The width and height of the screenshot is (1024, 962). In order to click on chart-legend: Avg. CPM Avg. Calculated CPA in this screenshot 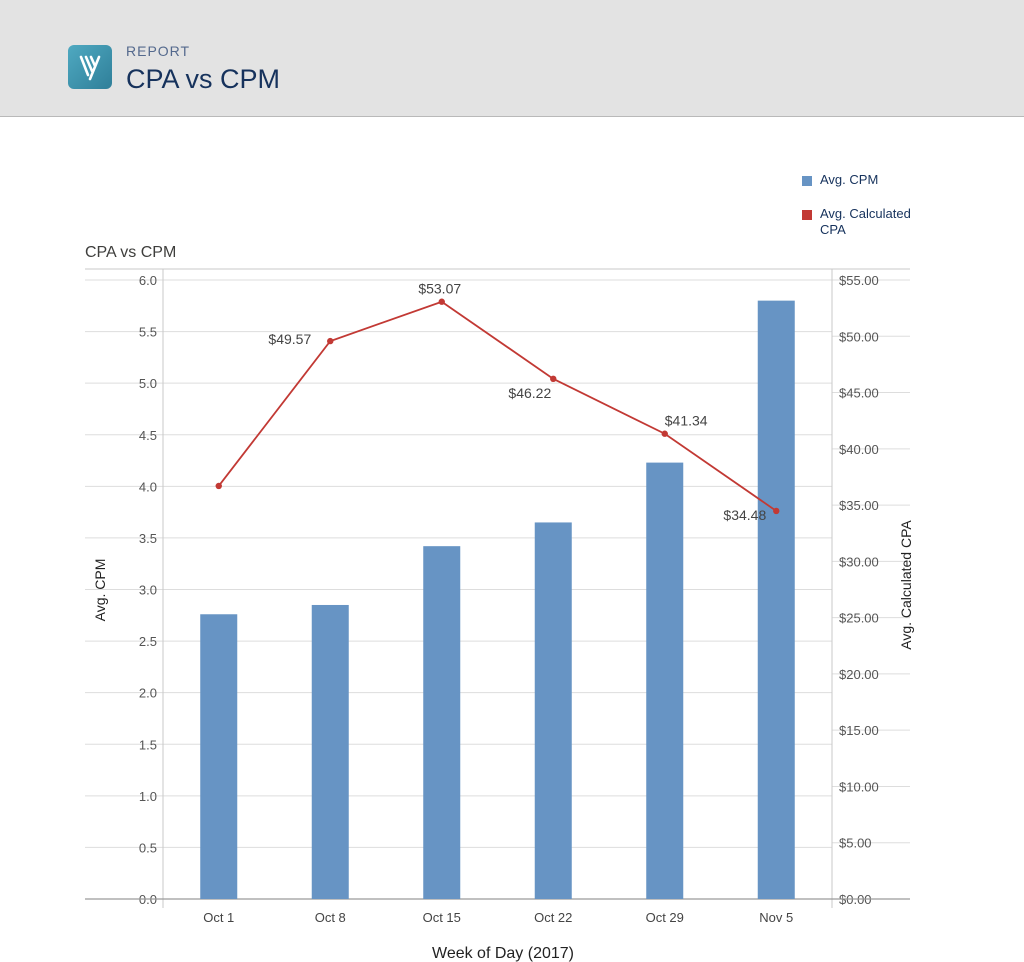, I will do `click(902, 205)`.